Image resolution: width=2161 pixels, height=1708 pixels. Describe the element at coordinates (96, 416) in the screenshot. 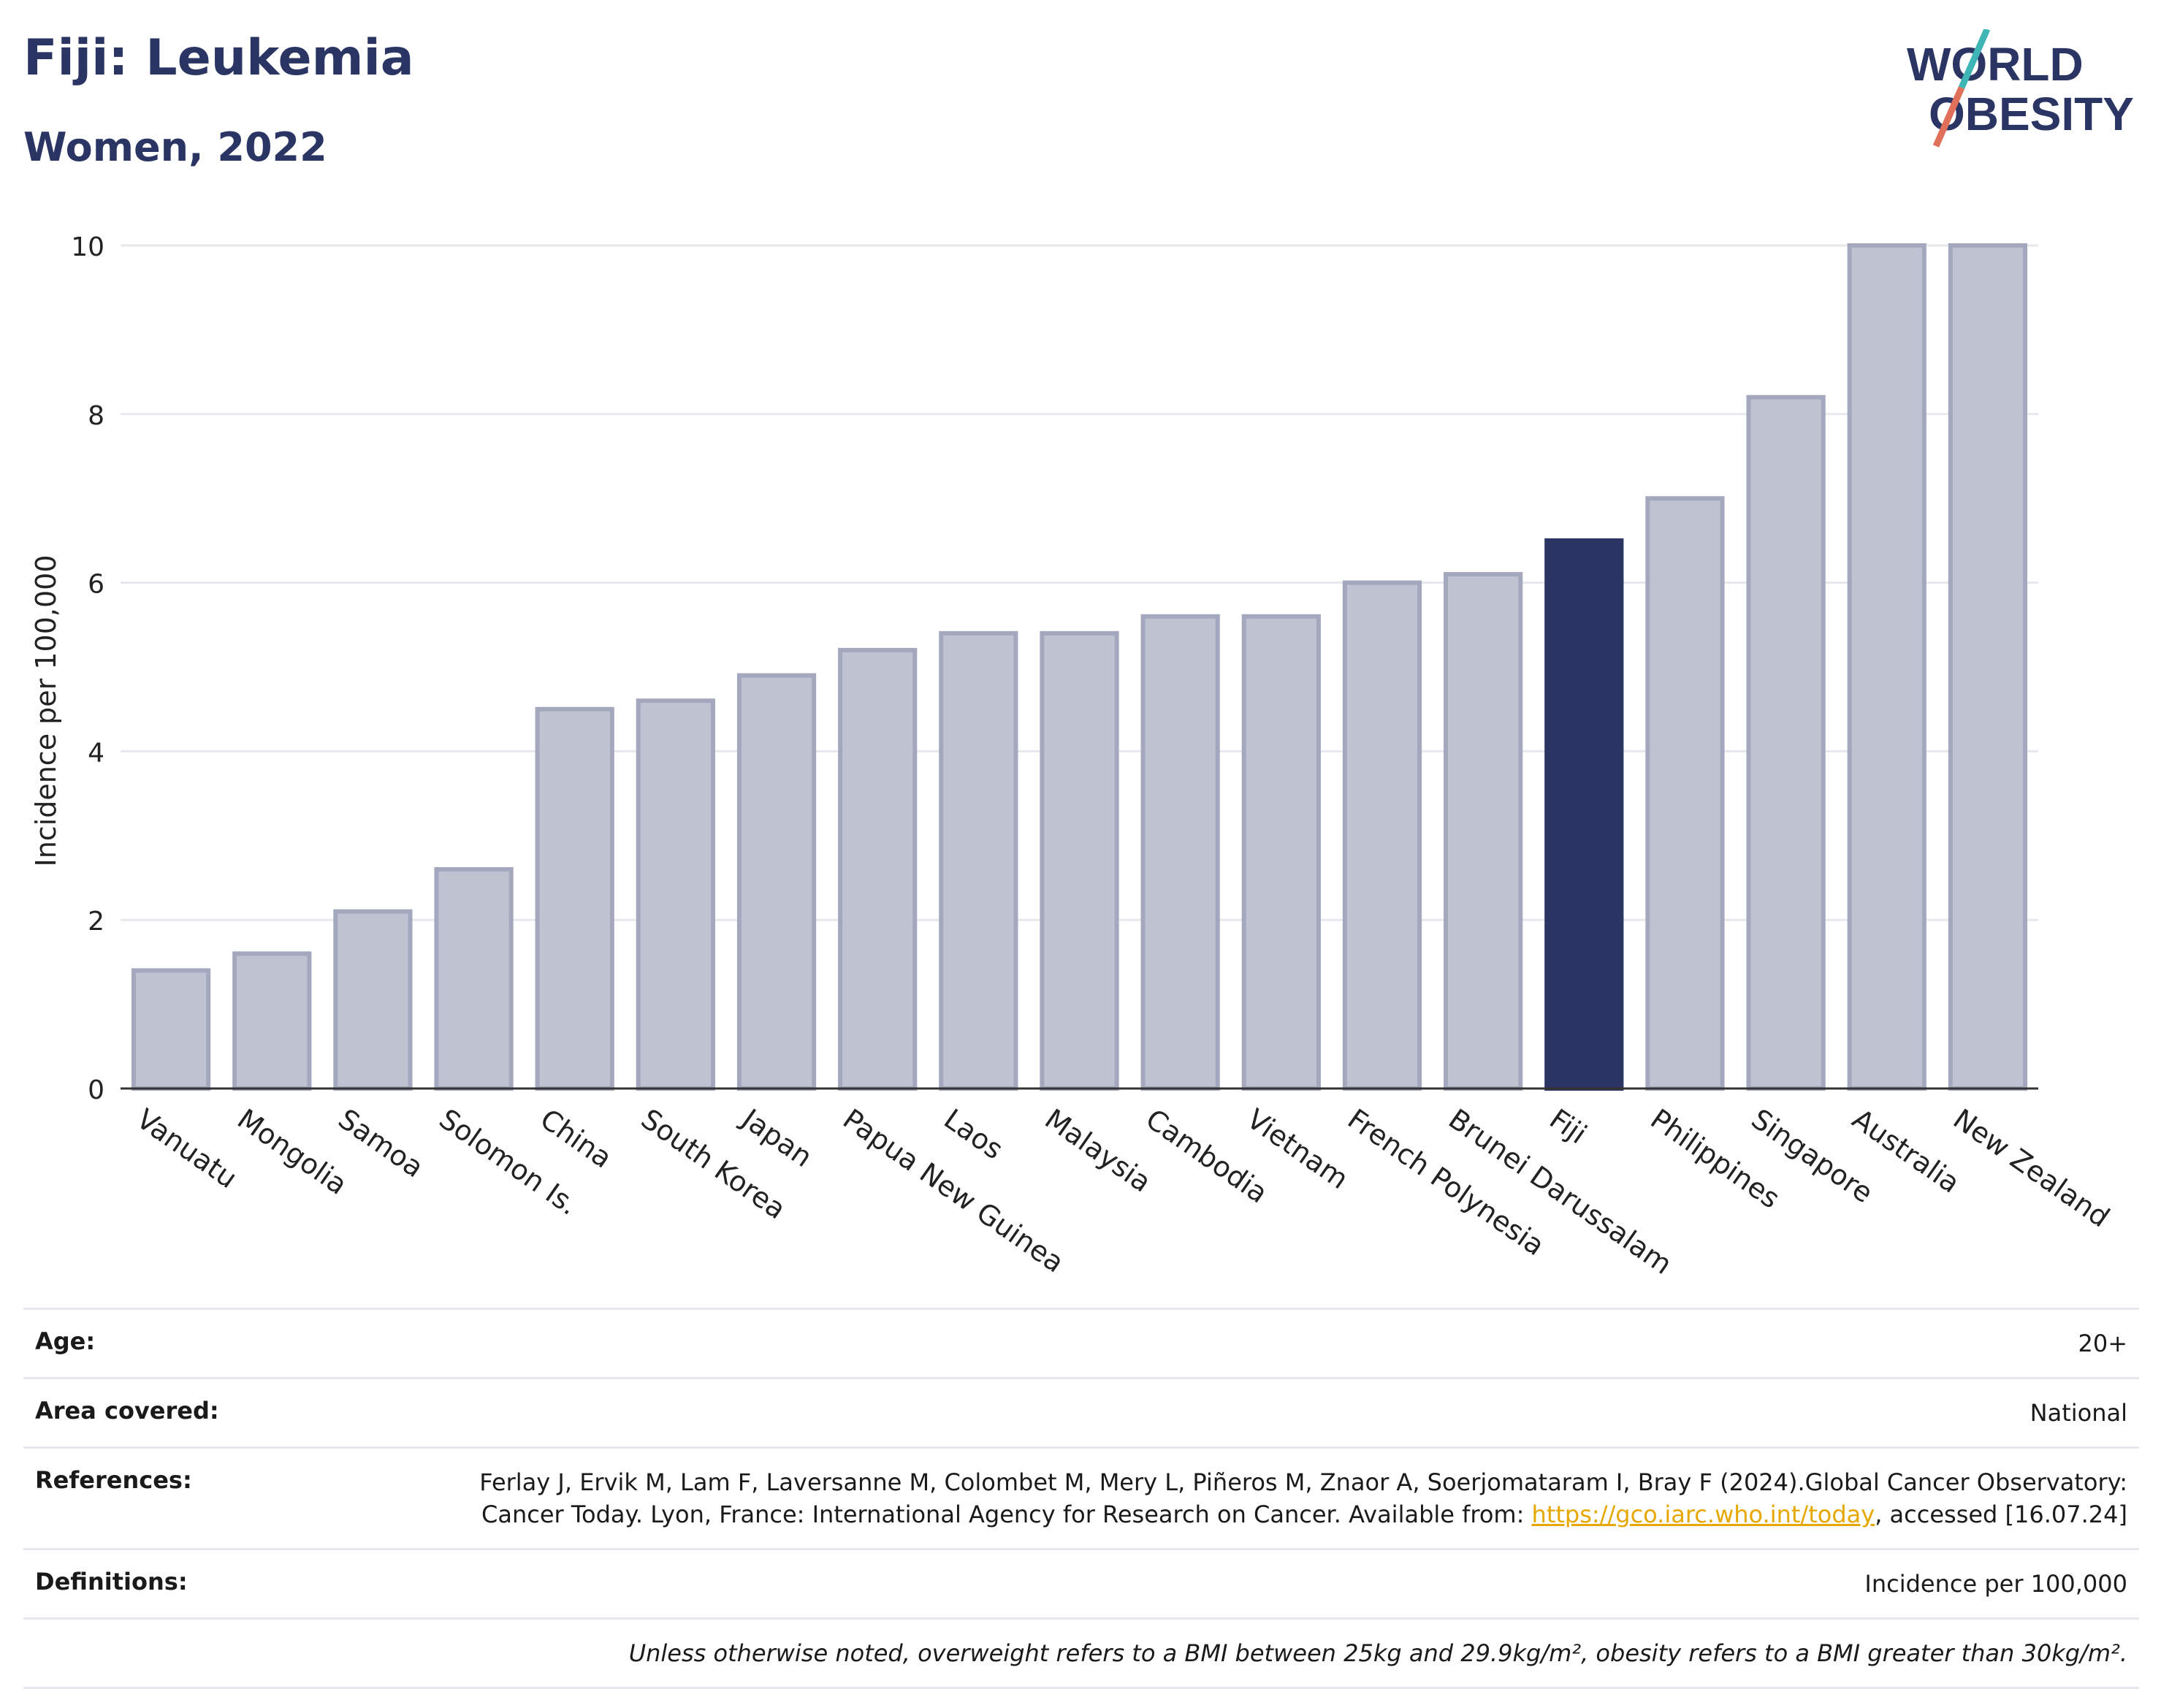

I see `y-tick-label: 8` at that location.